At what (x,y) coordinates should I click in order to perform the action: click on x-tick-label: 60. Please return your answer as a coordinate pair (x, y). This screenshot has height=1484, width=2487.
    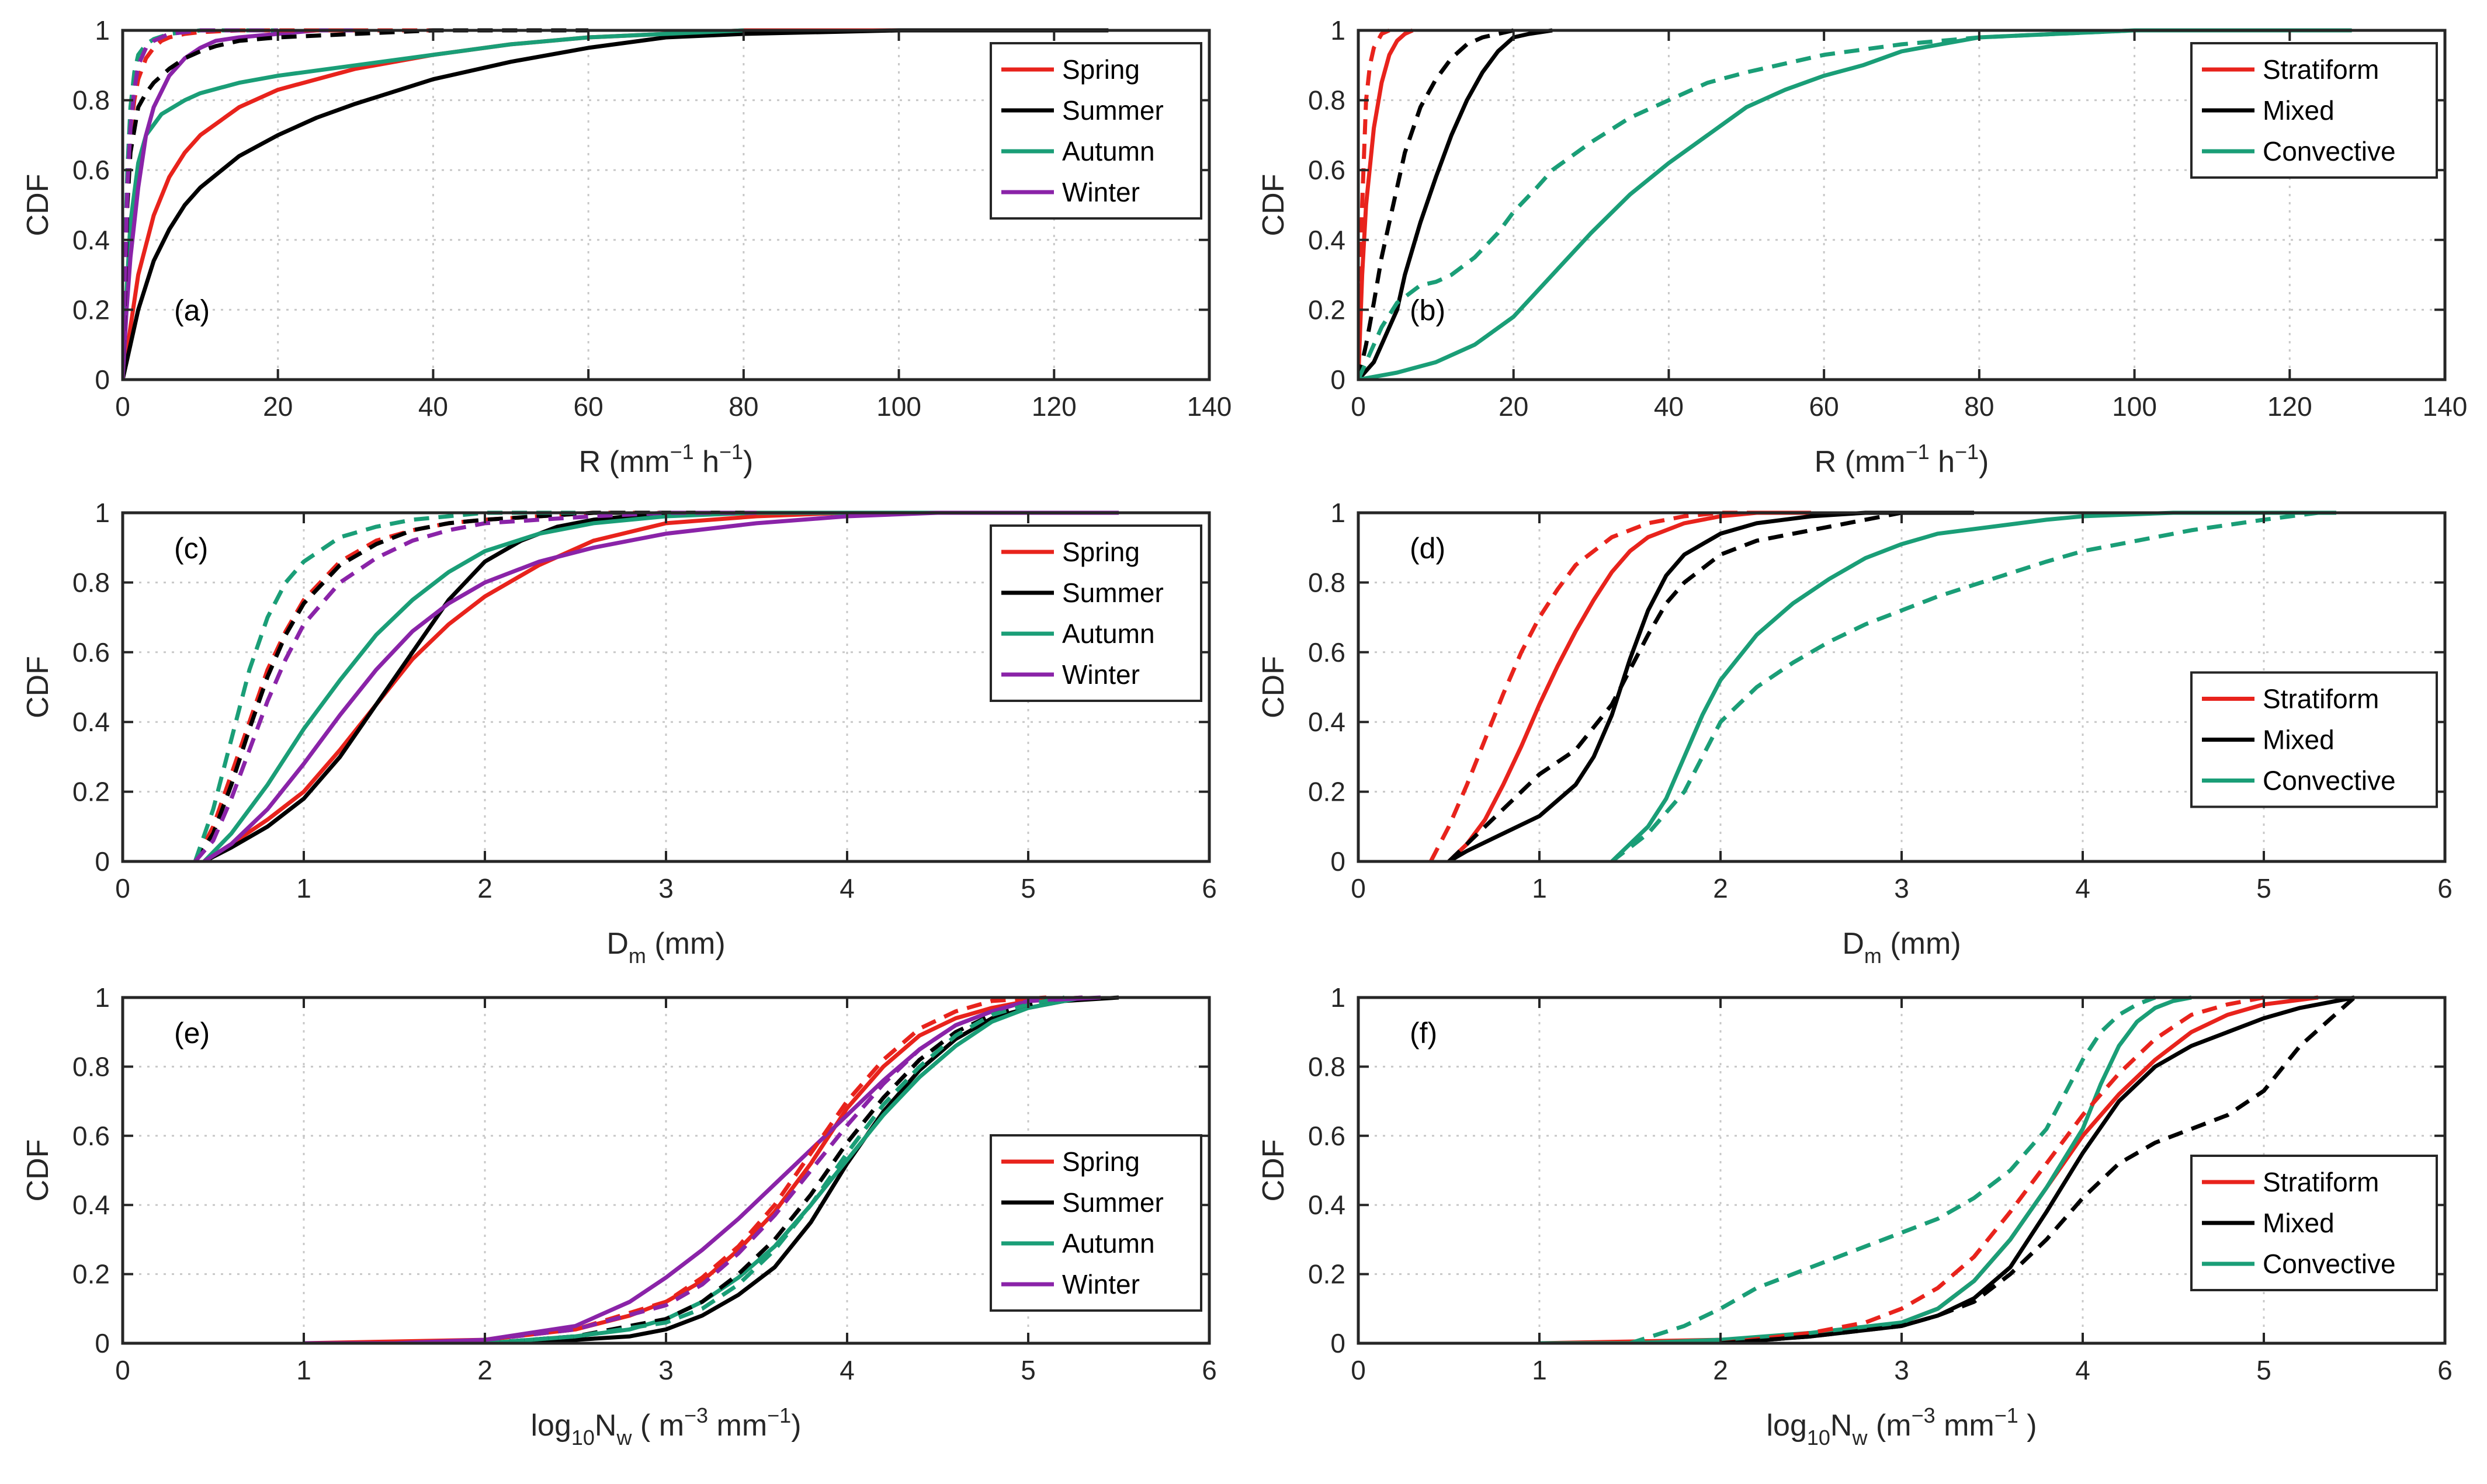
    Looking at the image, I should click on (1824, 406).